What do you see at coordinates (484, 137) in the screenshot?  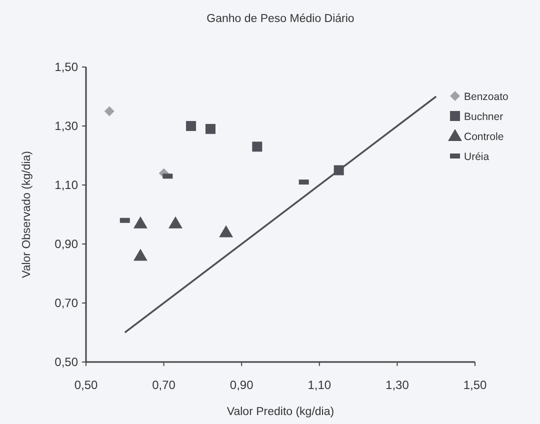 I see `legend-label: Controle` at bounding box center [484, 137].